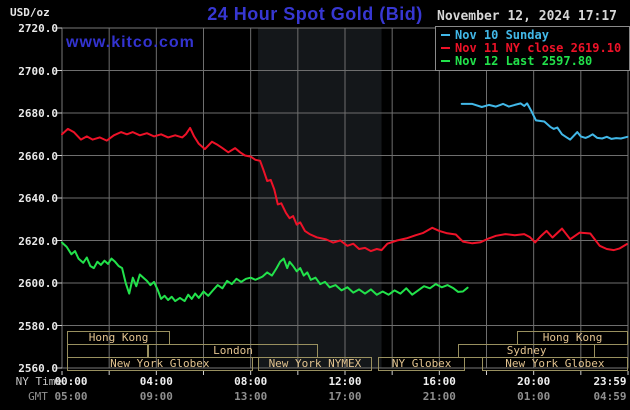 The width and height of the screenshot is (630, 410). I want to click on legend-label: Nov 10 Sunday, so click(502, 35).